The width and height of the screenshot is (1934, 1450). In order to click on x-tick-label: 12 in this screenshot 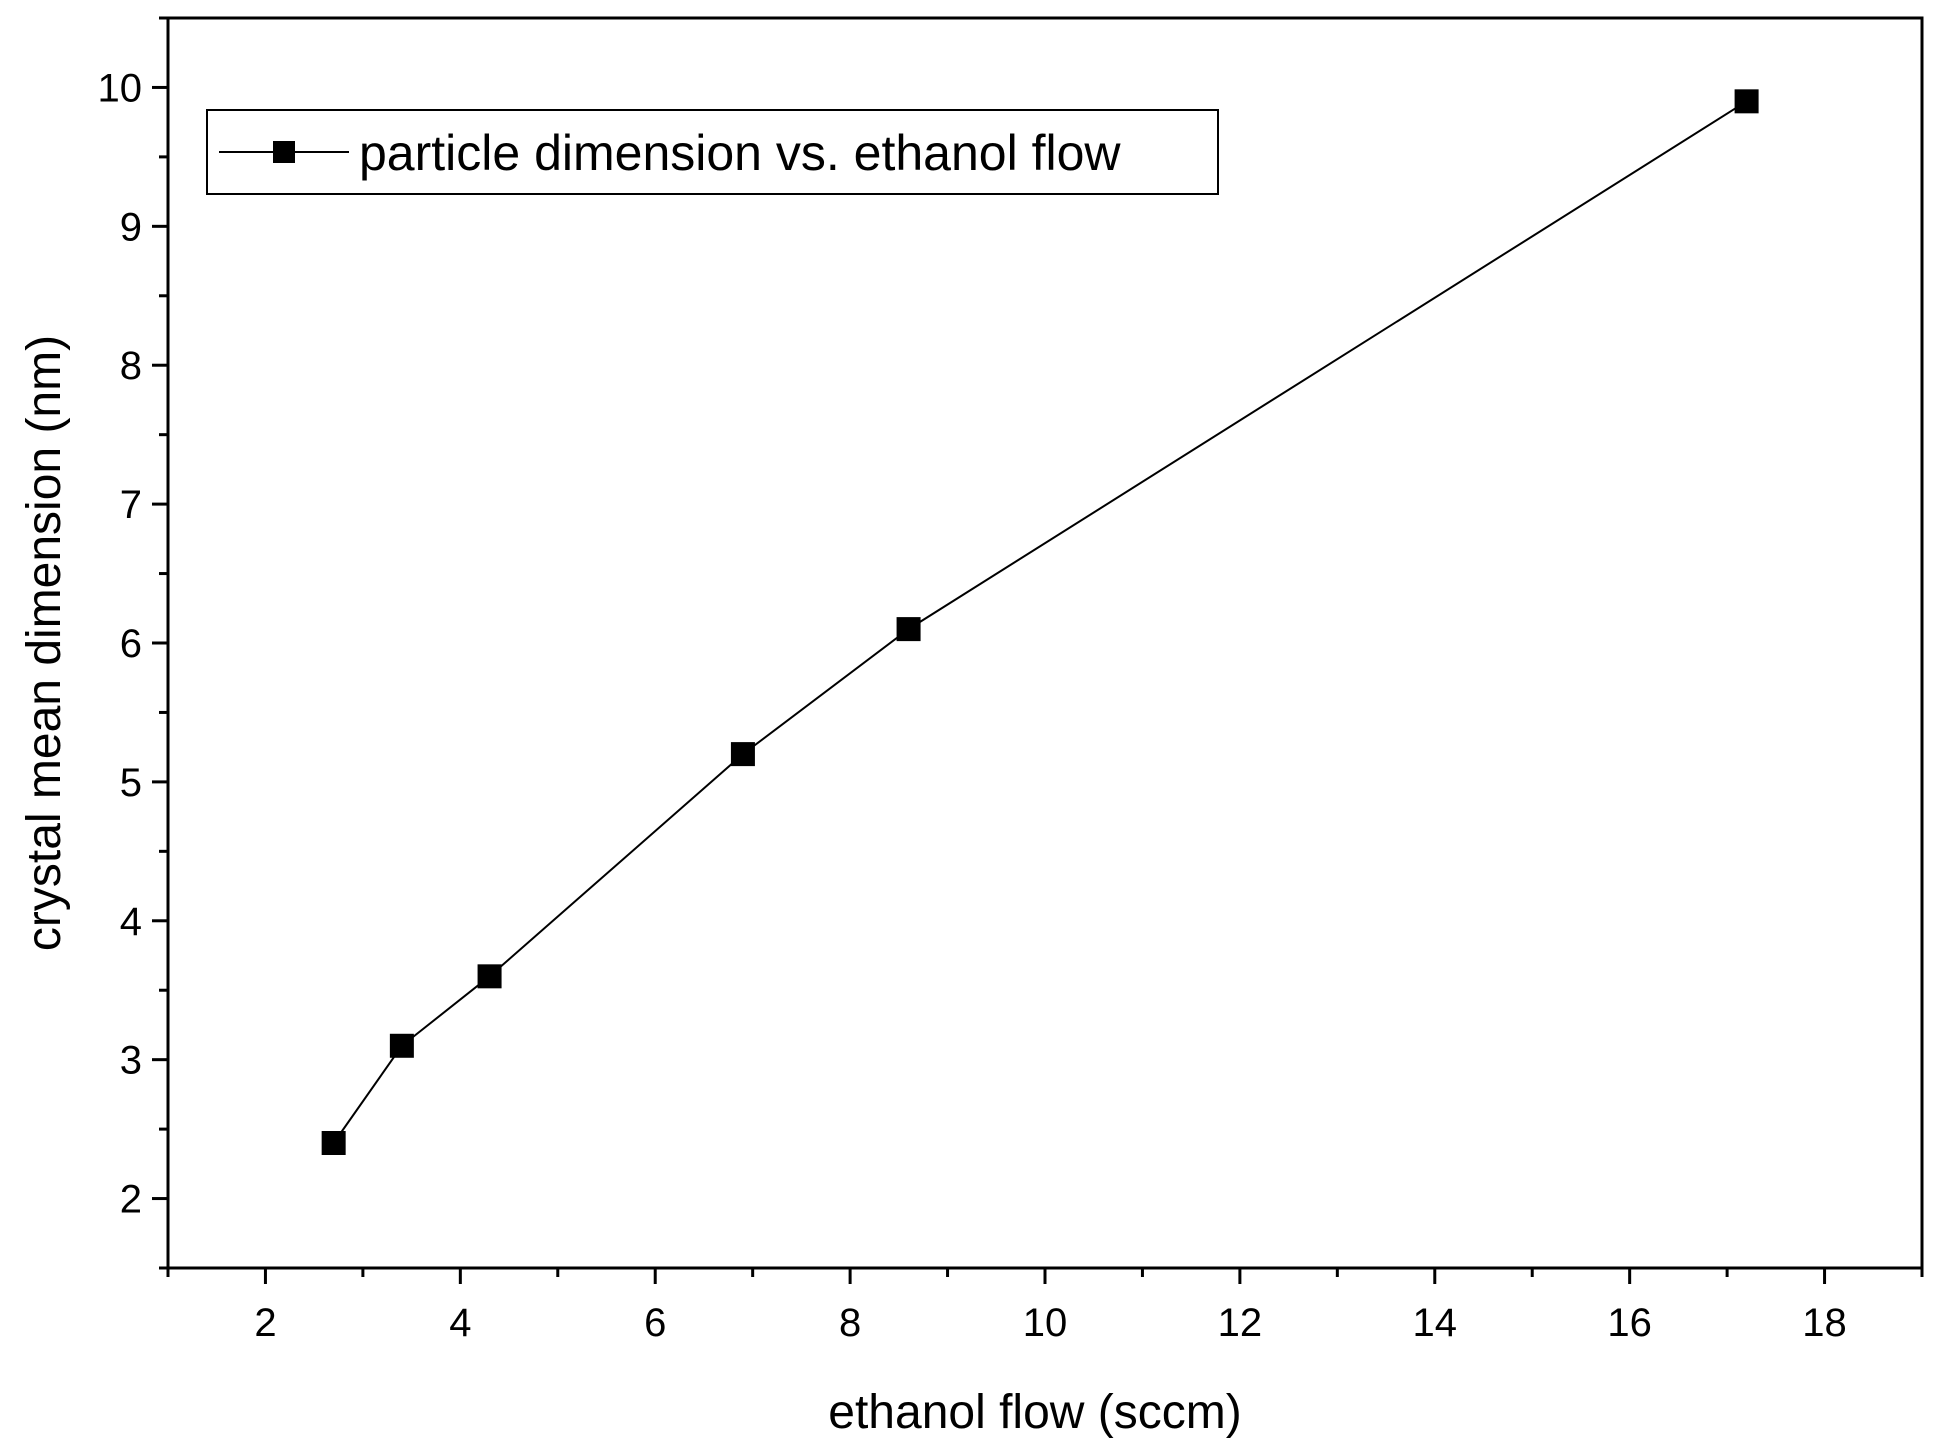, I will do `click(1240, 1323)`.